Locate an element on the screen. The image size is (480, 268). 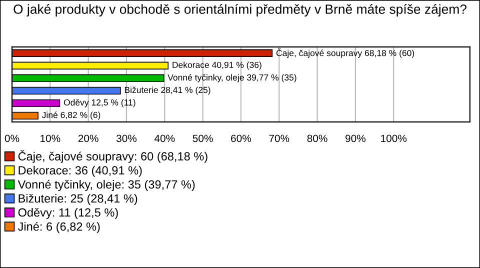
x-tick-label: 0% is located at coordinates (12, 138).